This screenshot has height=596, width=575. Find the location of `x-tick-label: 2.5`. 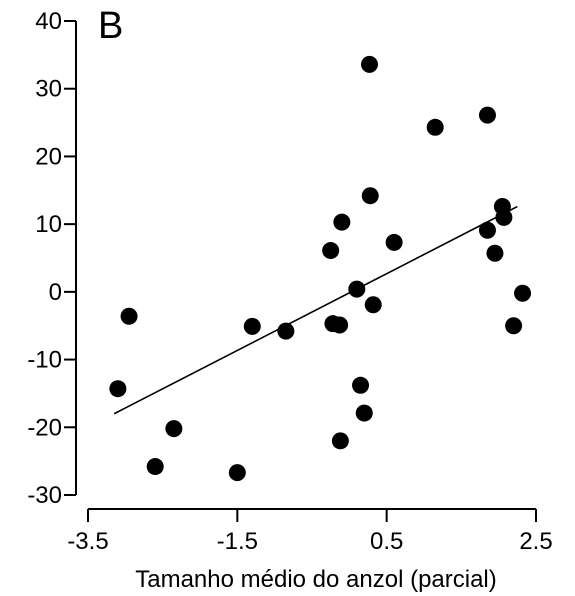

x-tick-label: 2.5 is located at coordinates (535, 541).